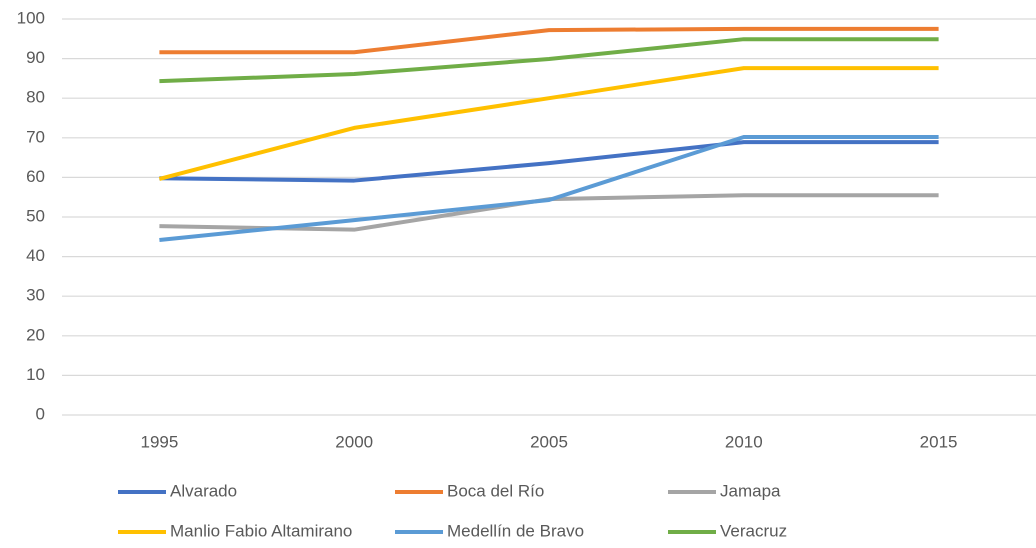  Describe the element at coordinates (939, 441) in the screenshot. I see `x-tick-label: 2015` at that location.